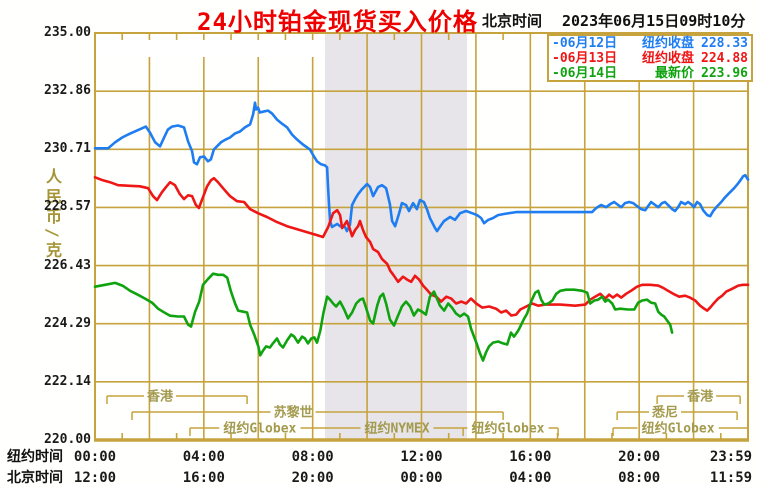 The image size is (763, 484). I want to click on y-tick-label: 235.00, so click(67, 32).